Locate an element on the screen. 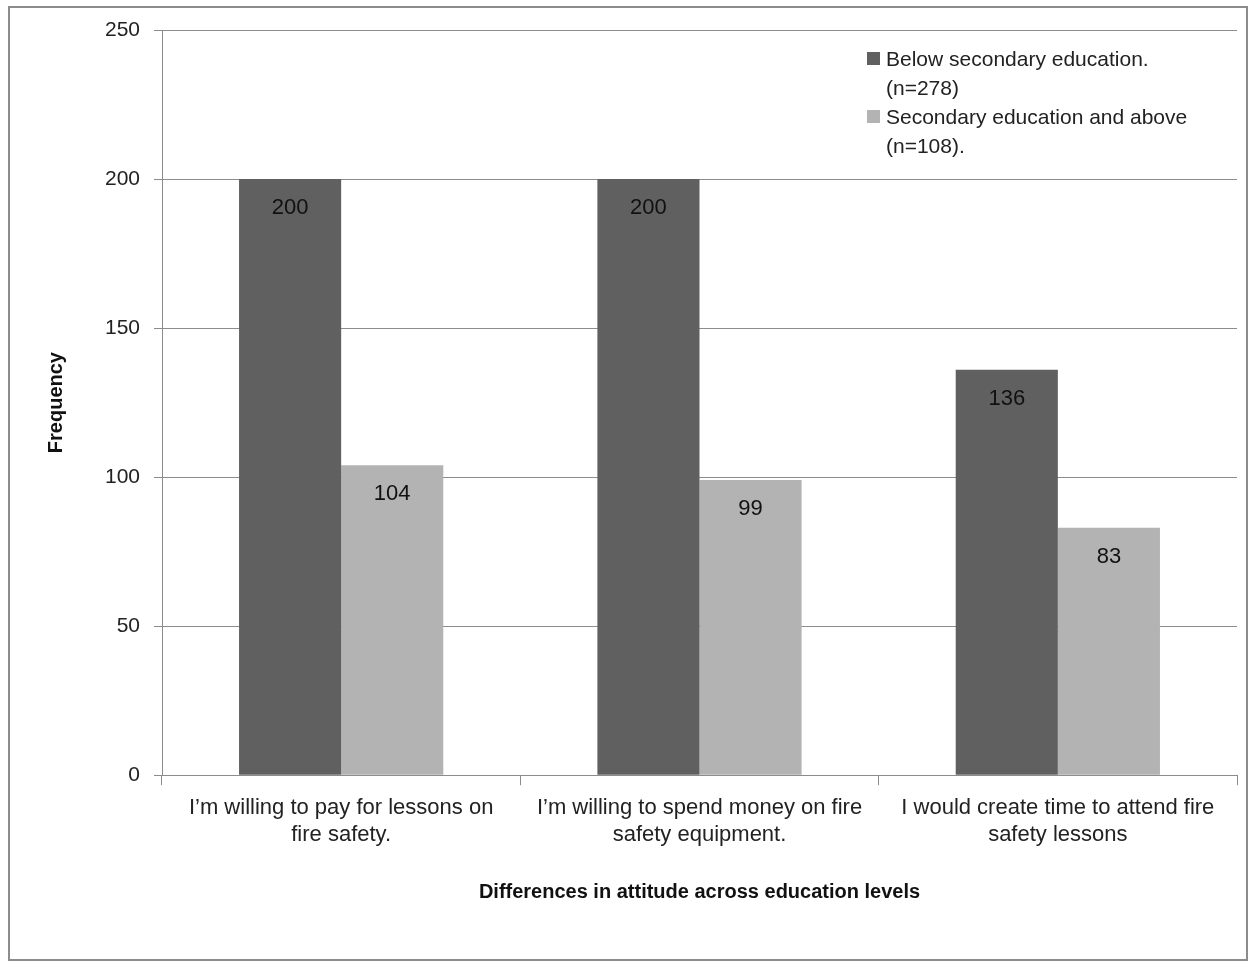  x-tick-label: I would create time to attend fire safety lessons is located at coordinates (1058, 820).